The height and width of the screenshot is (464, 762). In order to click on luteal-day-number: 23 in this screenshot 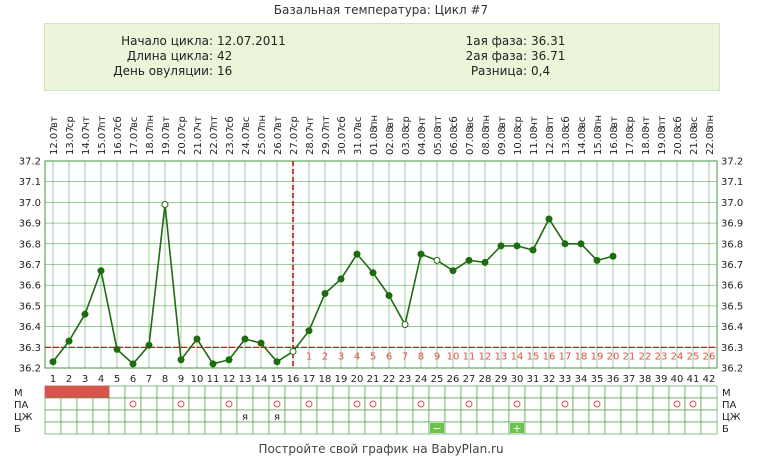, I will do `click(661, 356)`.